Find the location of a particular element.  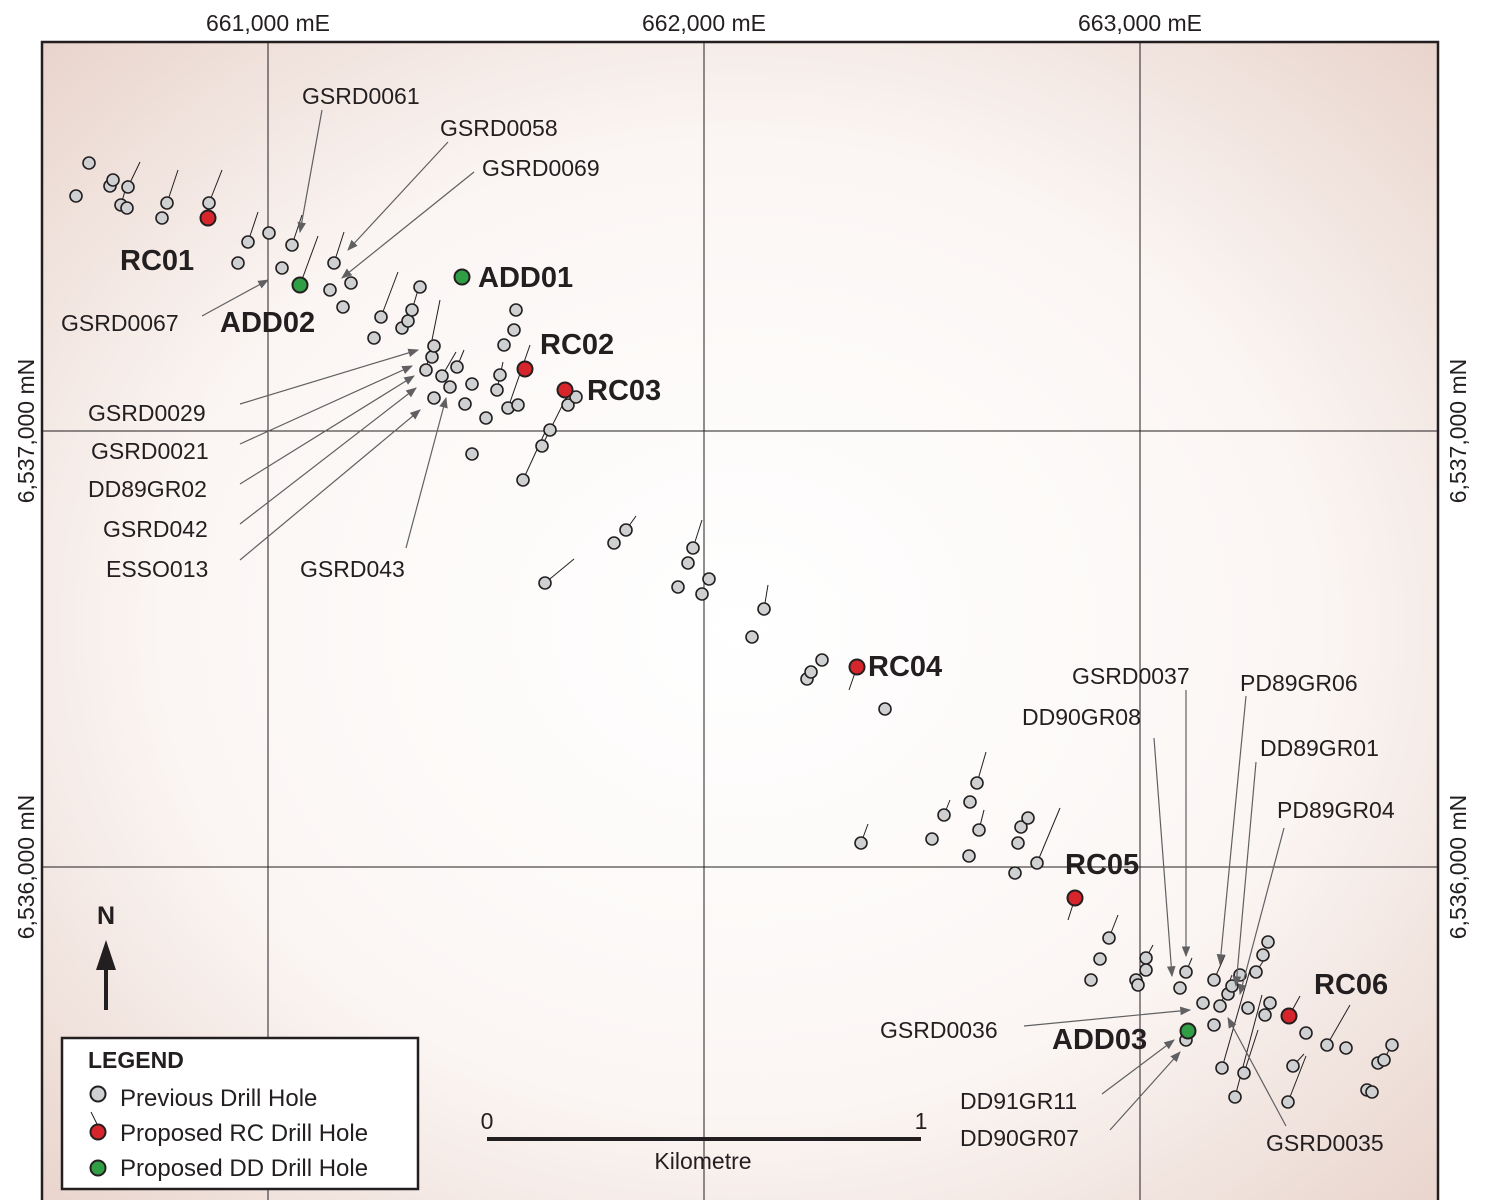

north-arrow-head is located at coordinates (106, 955).